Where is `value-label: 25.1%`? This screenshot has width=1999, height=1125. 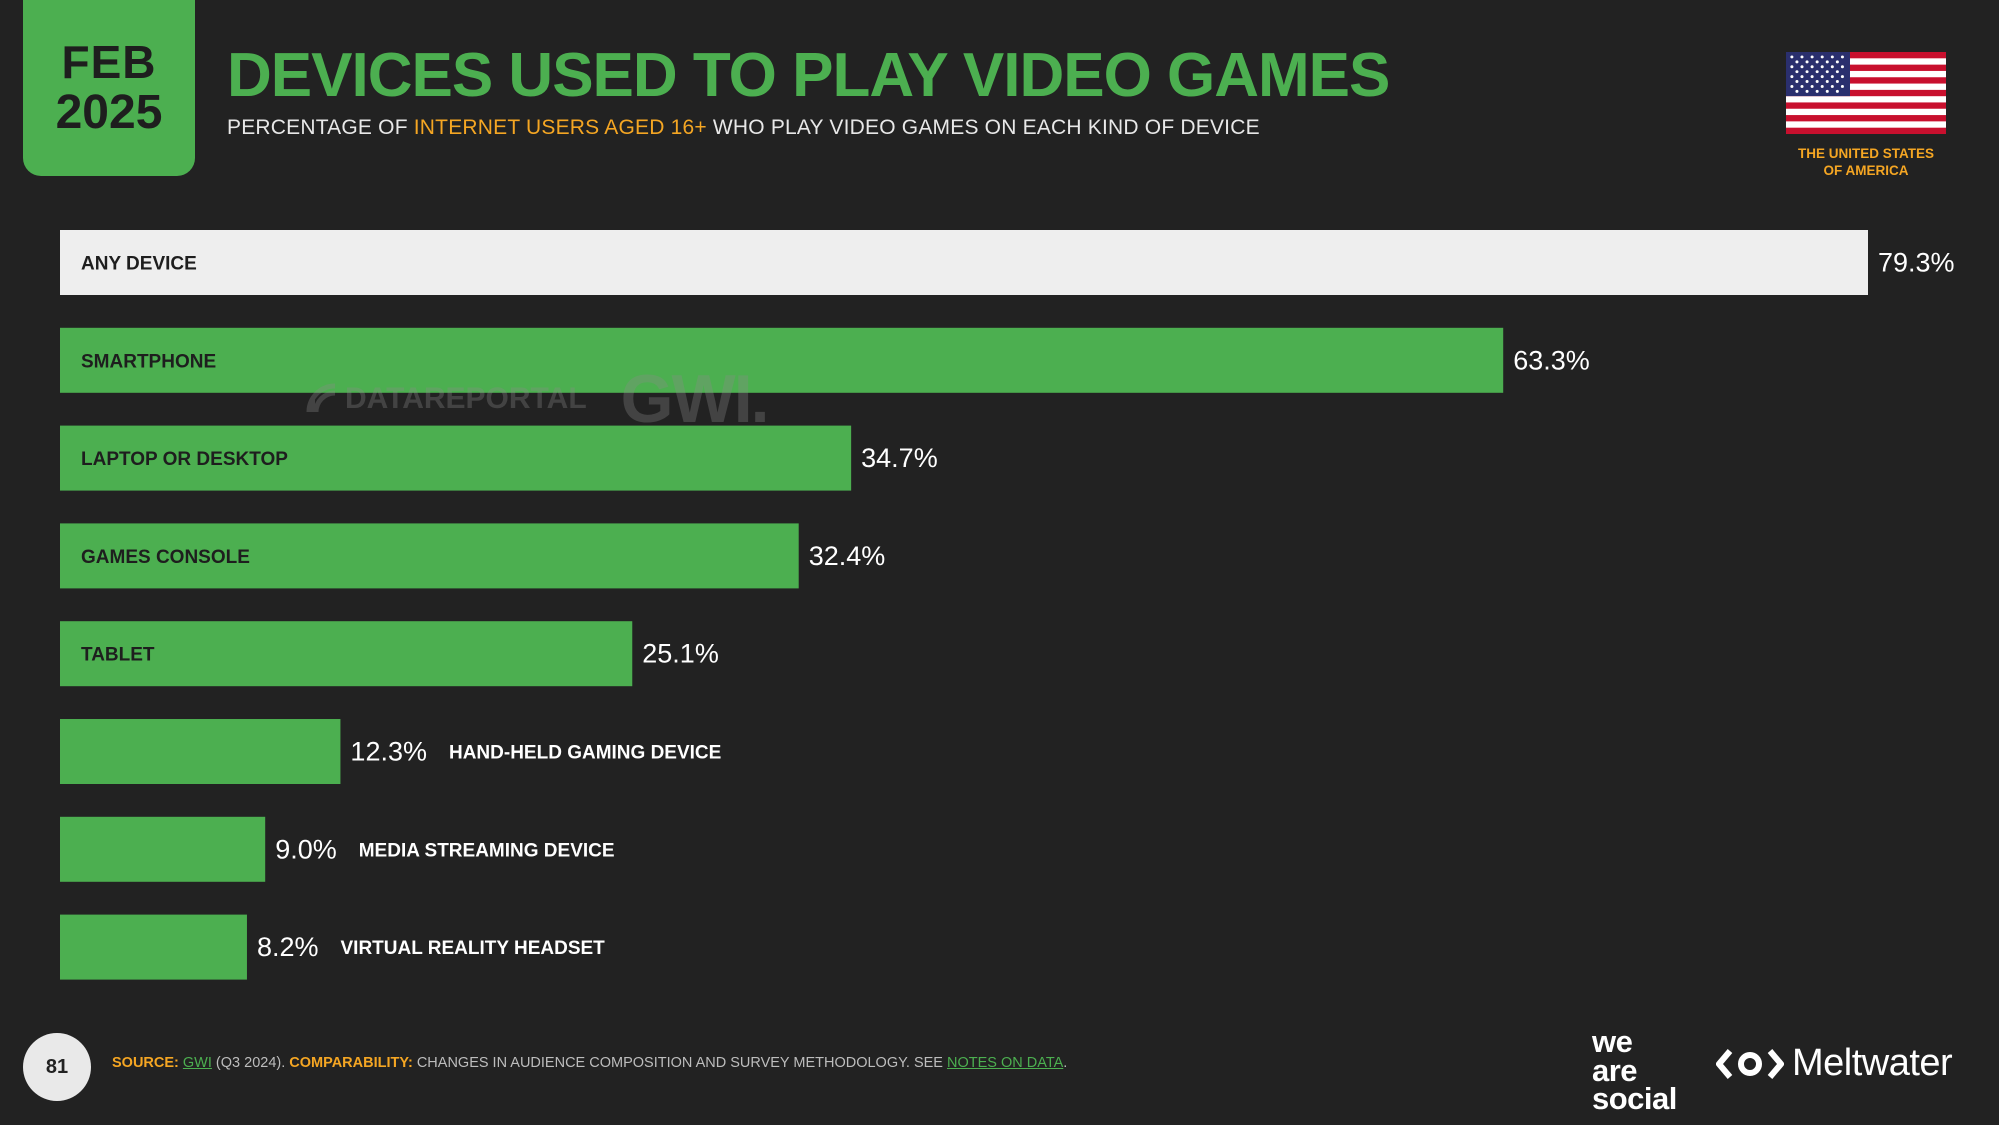
value-label: 25.1% is located at coordinates (680, 654).